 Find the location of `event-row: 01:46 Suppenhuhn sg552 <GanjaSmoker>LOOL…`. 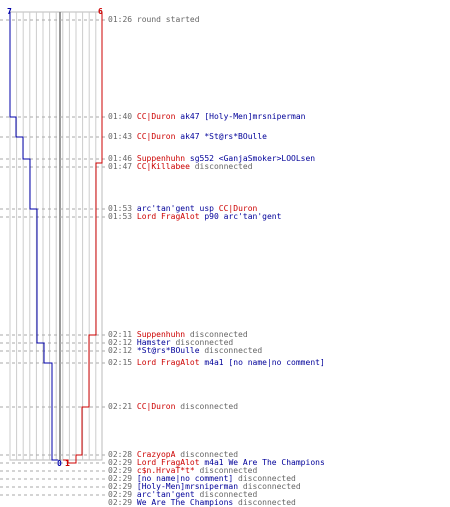

event-row: 01:46 Suppenhuhn sg552 <GanjaSmoker>LOOL… is located at coordinates (211, 159).